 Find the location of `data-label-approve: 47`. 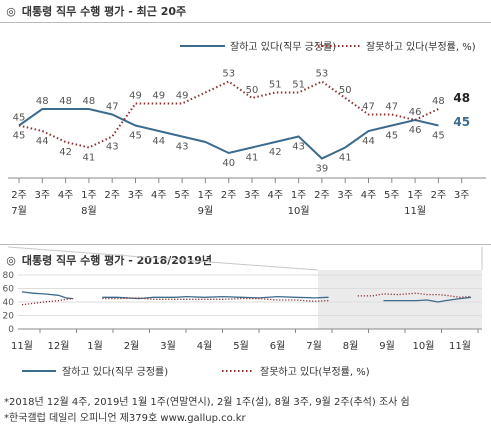

data-label-approve: 47 is located at coordinates (112, 107).